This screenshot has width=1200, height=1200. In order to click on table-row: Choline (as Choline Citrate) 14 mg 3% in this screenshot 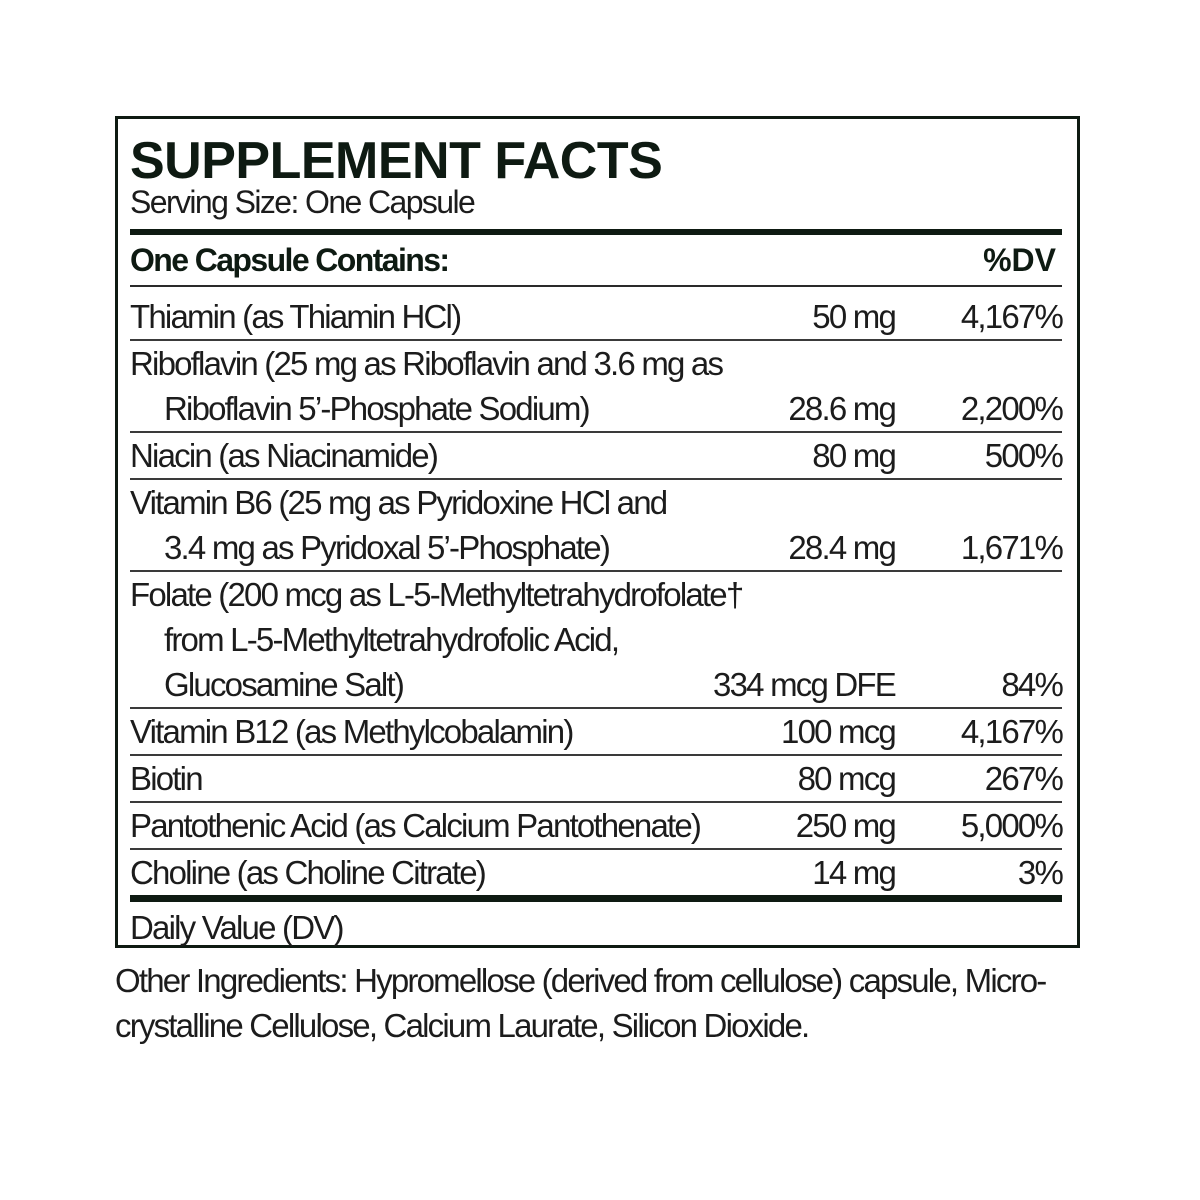, I will do `click(597, 872)`.